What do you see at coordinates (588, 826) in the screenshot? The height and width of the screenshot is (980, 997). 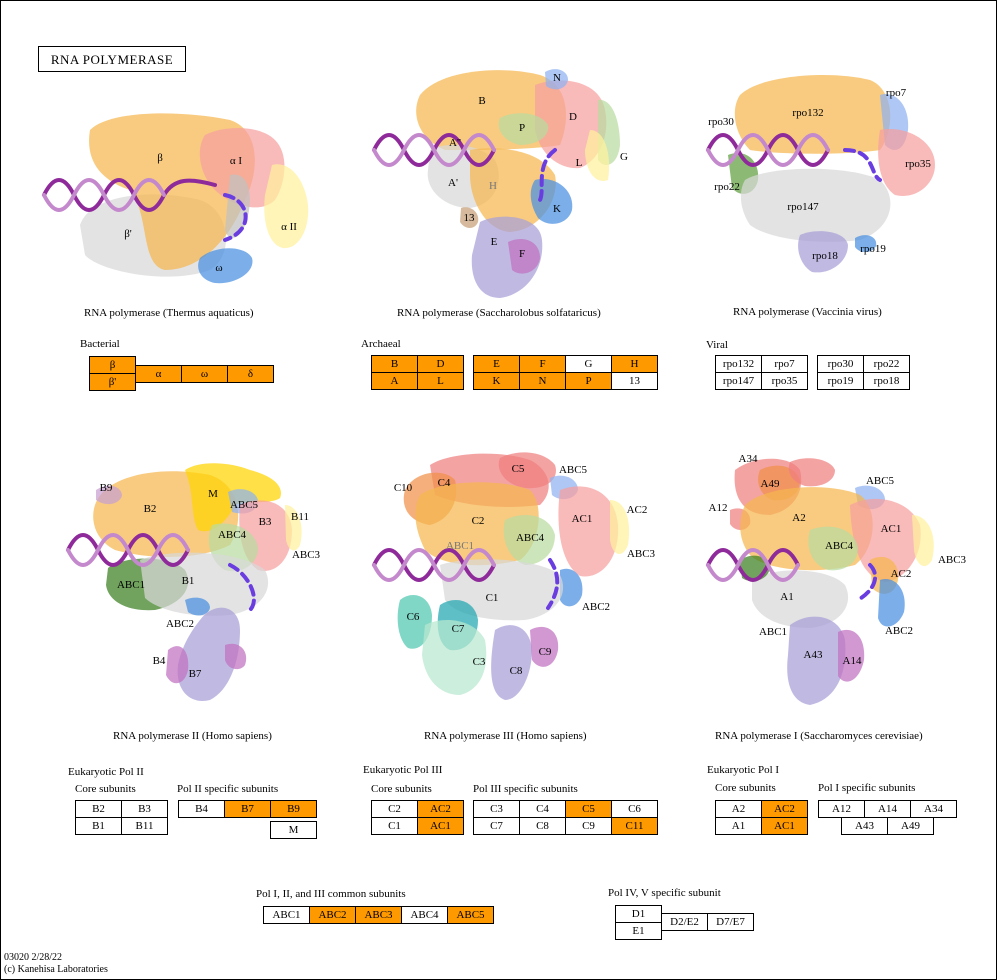 I see `gene-box: C9` at bounding box center [588, 826].